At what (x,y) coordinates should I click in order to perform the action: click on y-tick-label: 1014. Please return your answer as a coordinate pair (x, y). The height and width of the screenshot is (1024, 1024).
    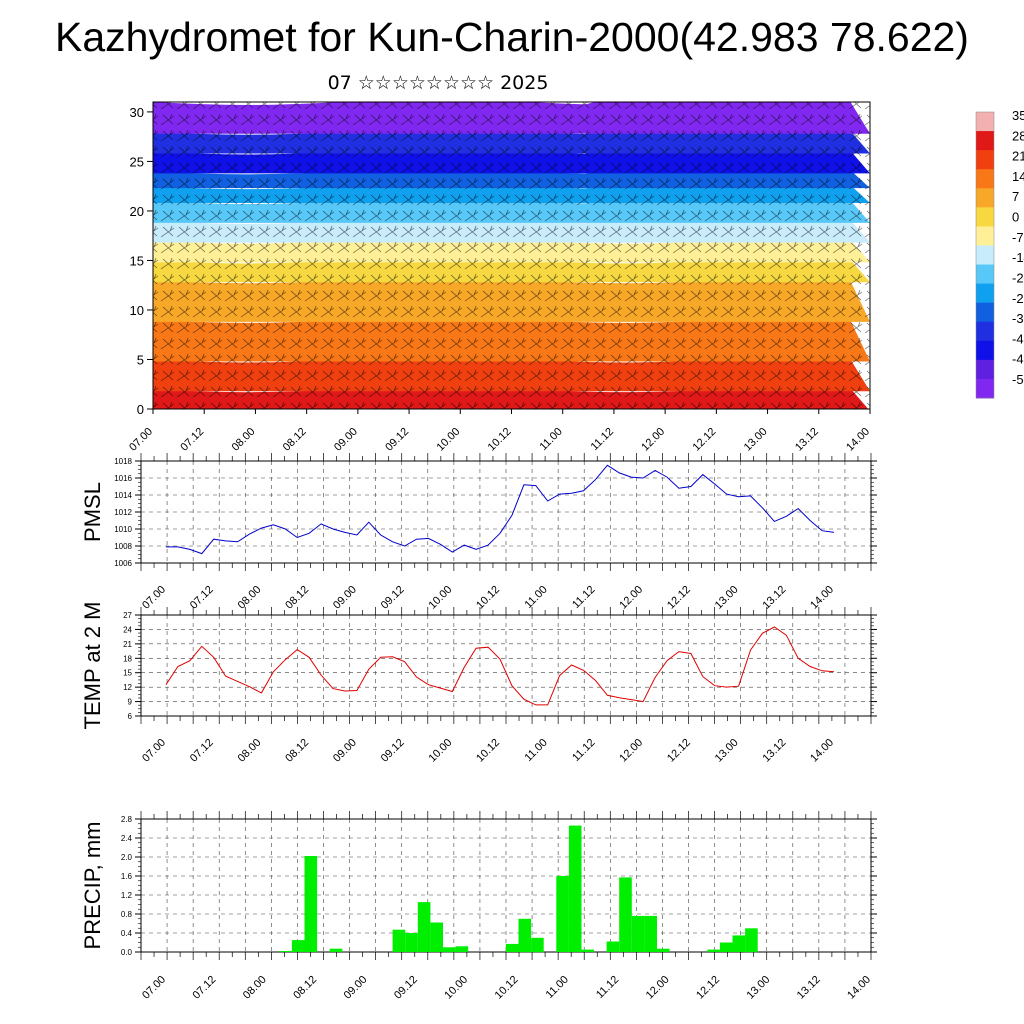
    Looking at the image, I should click on (123, 495).